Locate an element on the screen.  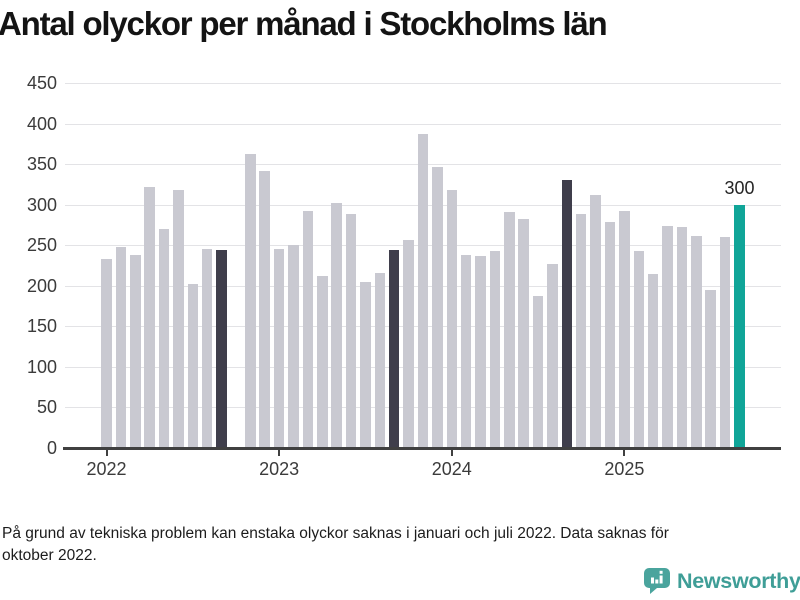
value-label: 300 is located at coordinates (739, 187).